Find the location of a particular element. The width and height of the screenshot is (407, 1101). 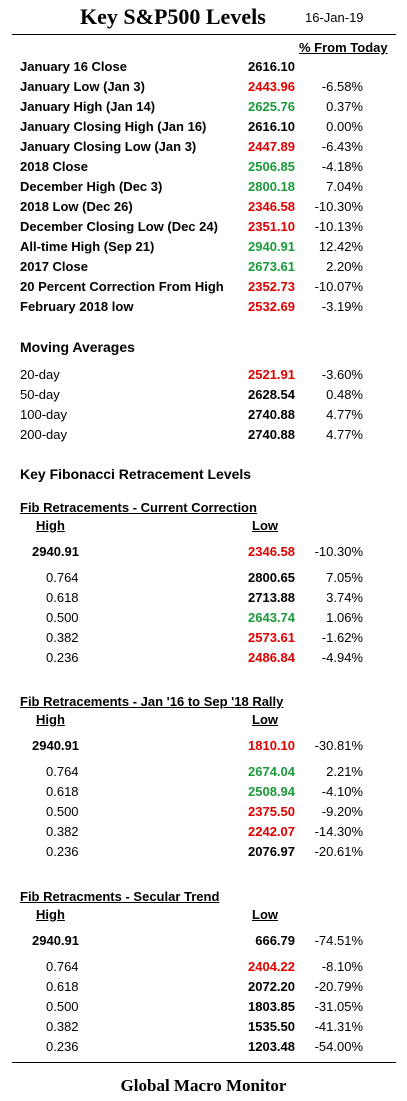

row-label: 20-day is located at coordinates (40, 374).